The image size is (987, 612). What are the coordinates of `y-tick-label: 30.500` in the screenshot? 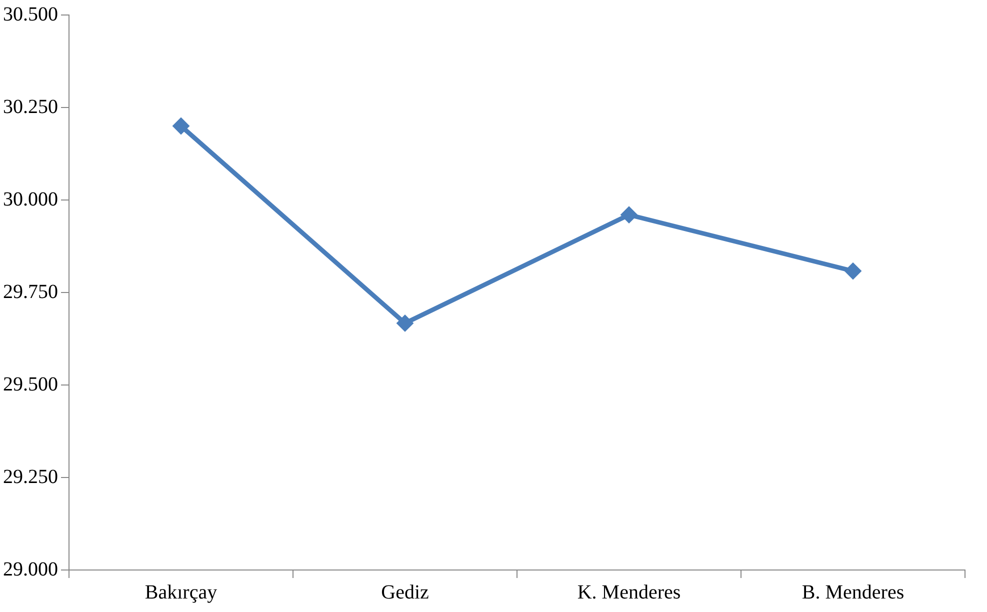 It's located at (30, 14).